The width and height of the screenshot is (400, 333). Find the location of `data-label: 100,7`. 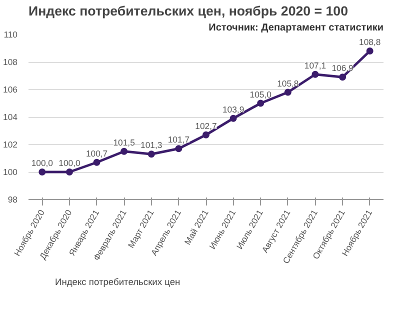

data-label: 100,7 is located at coordinates (97, 153).